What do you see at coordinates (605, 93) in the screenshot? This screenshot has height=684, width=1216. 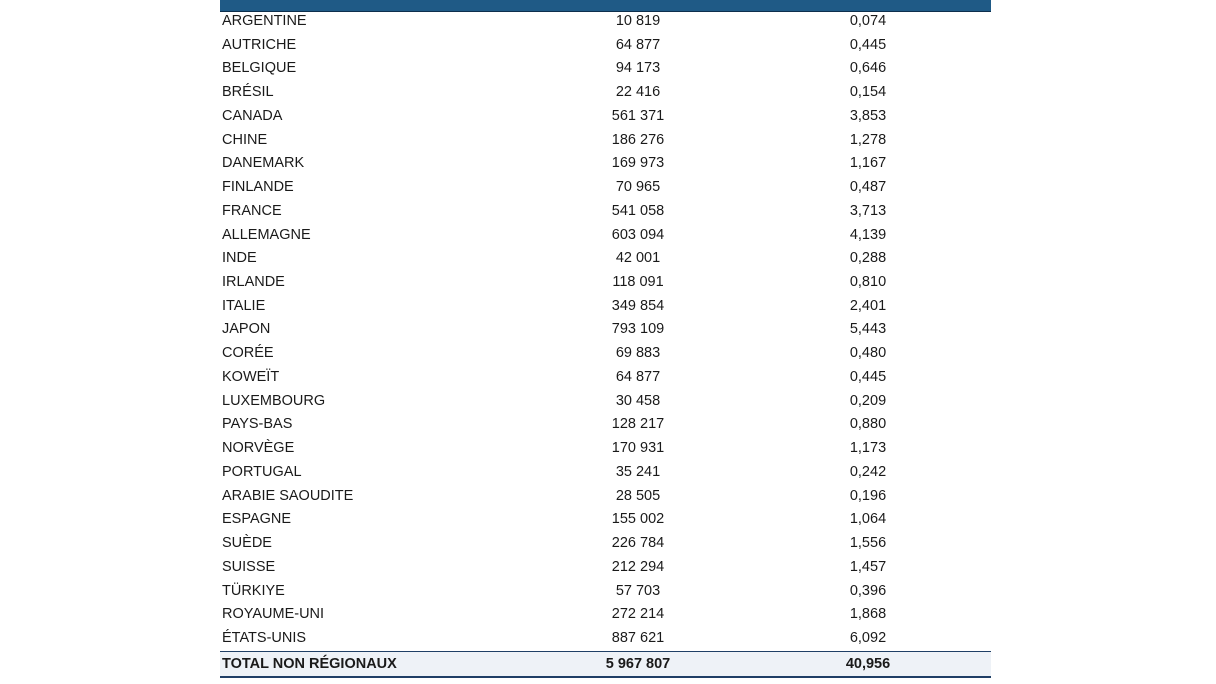 I see `table-row: BRÉSIL 22 416 0,154` at bounding box center [605, 93].